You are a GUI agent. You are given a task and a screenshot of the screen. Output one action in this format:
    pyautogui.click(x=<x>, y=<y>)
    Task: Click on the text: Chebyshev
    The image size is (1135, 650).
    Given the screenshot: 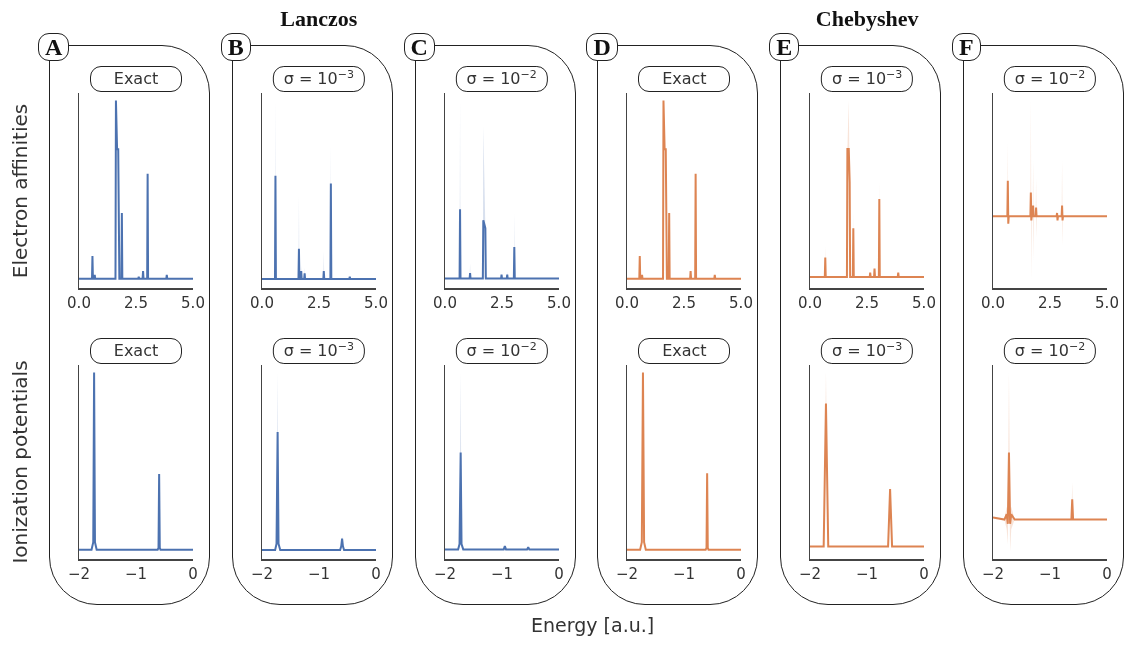 What is the action you would take?
    pyautogui.click(x=867, y=19)
    